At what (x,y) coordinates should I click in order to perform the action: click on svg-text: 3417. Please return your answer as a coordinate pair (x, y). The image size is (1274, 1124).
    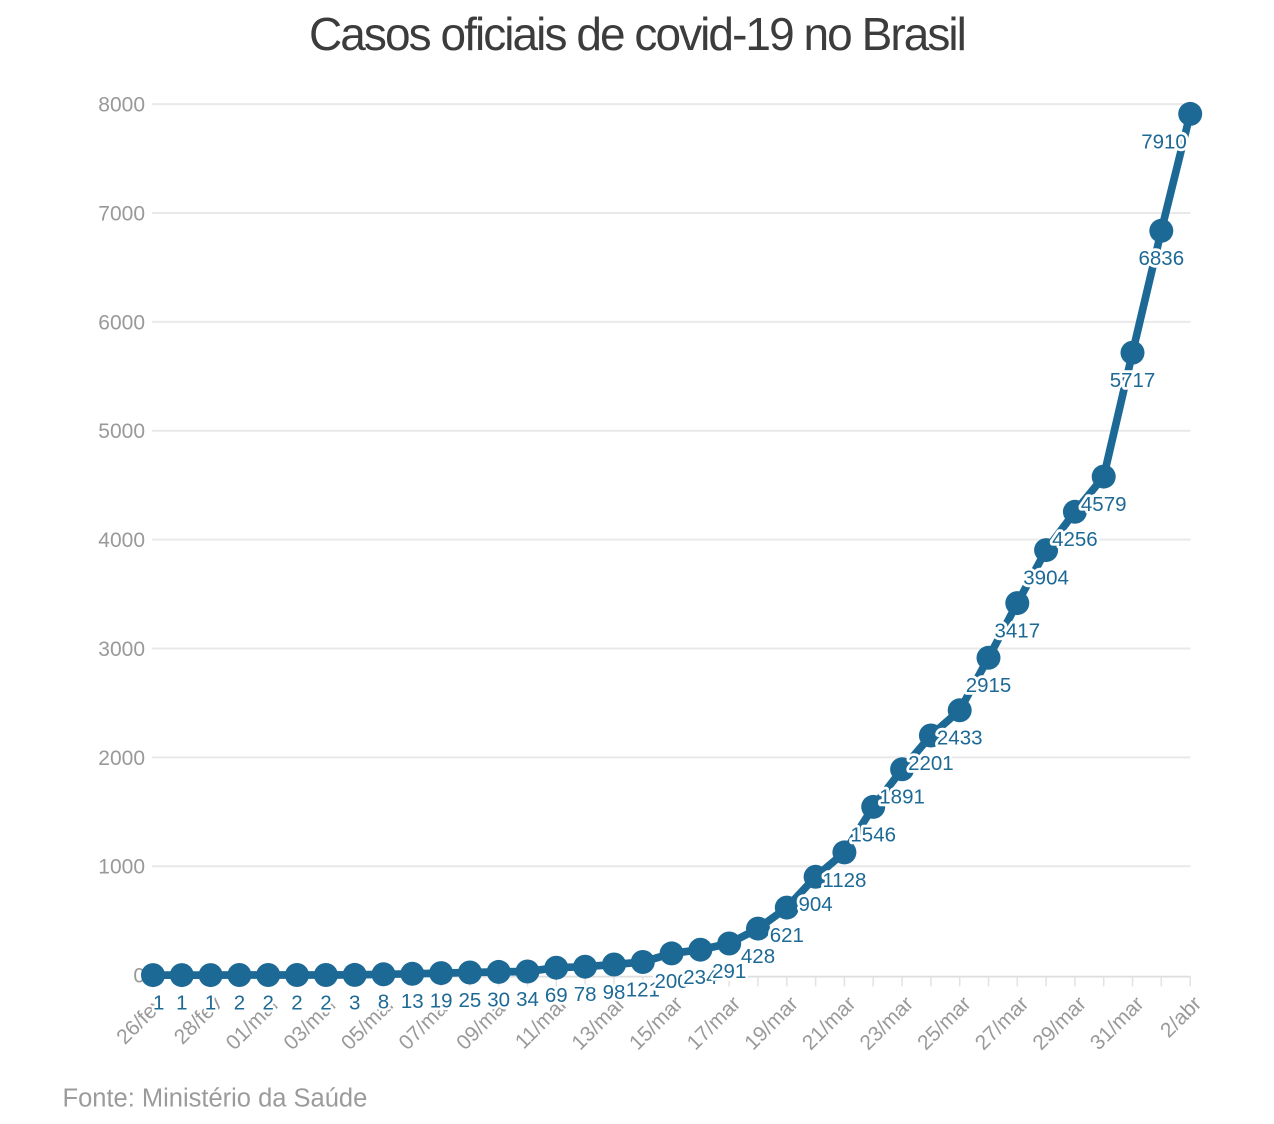
    Looking at the image, I should click on (1017, 631).